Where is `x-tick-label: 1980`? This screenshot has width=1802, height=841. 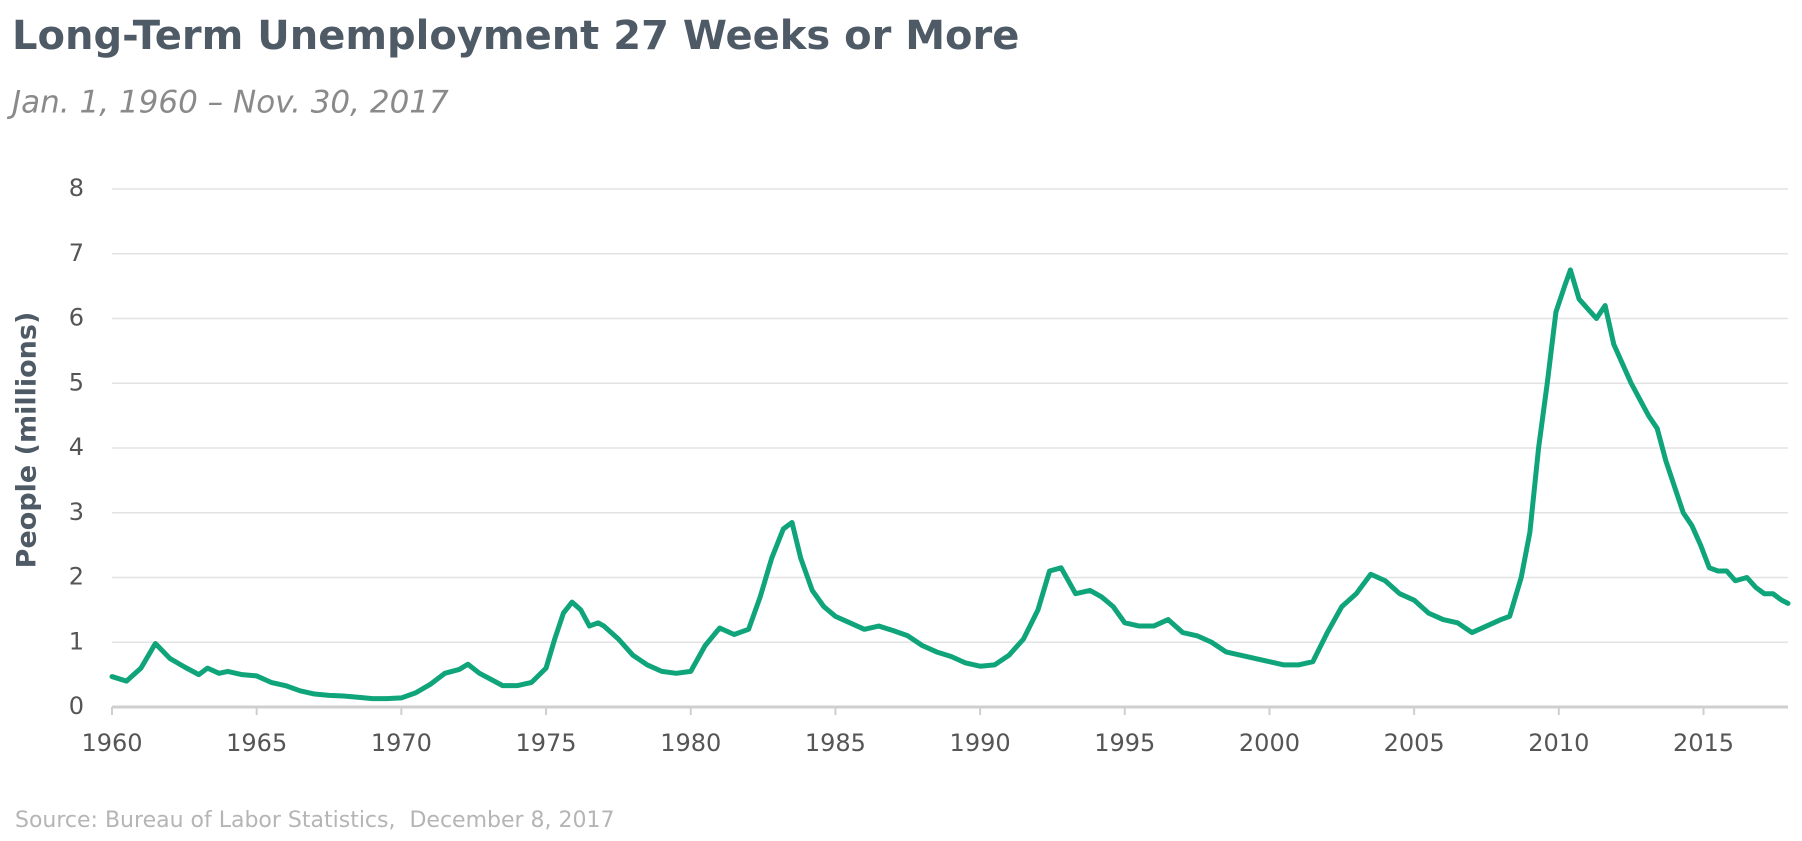
x-tick-label: 1980 is located at coordinates (690, 743).